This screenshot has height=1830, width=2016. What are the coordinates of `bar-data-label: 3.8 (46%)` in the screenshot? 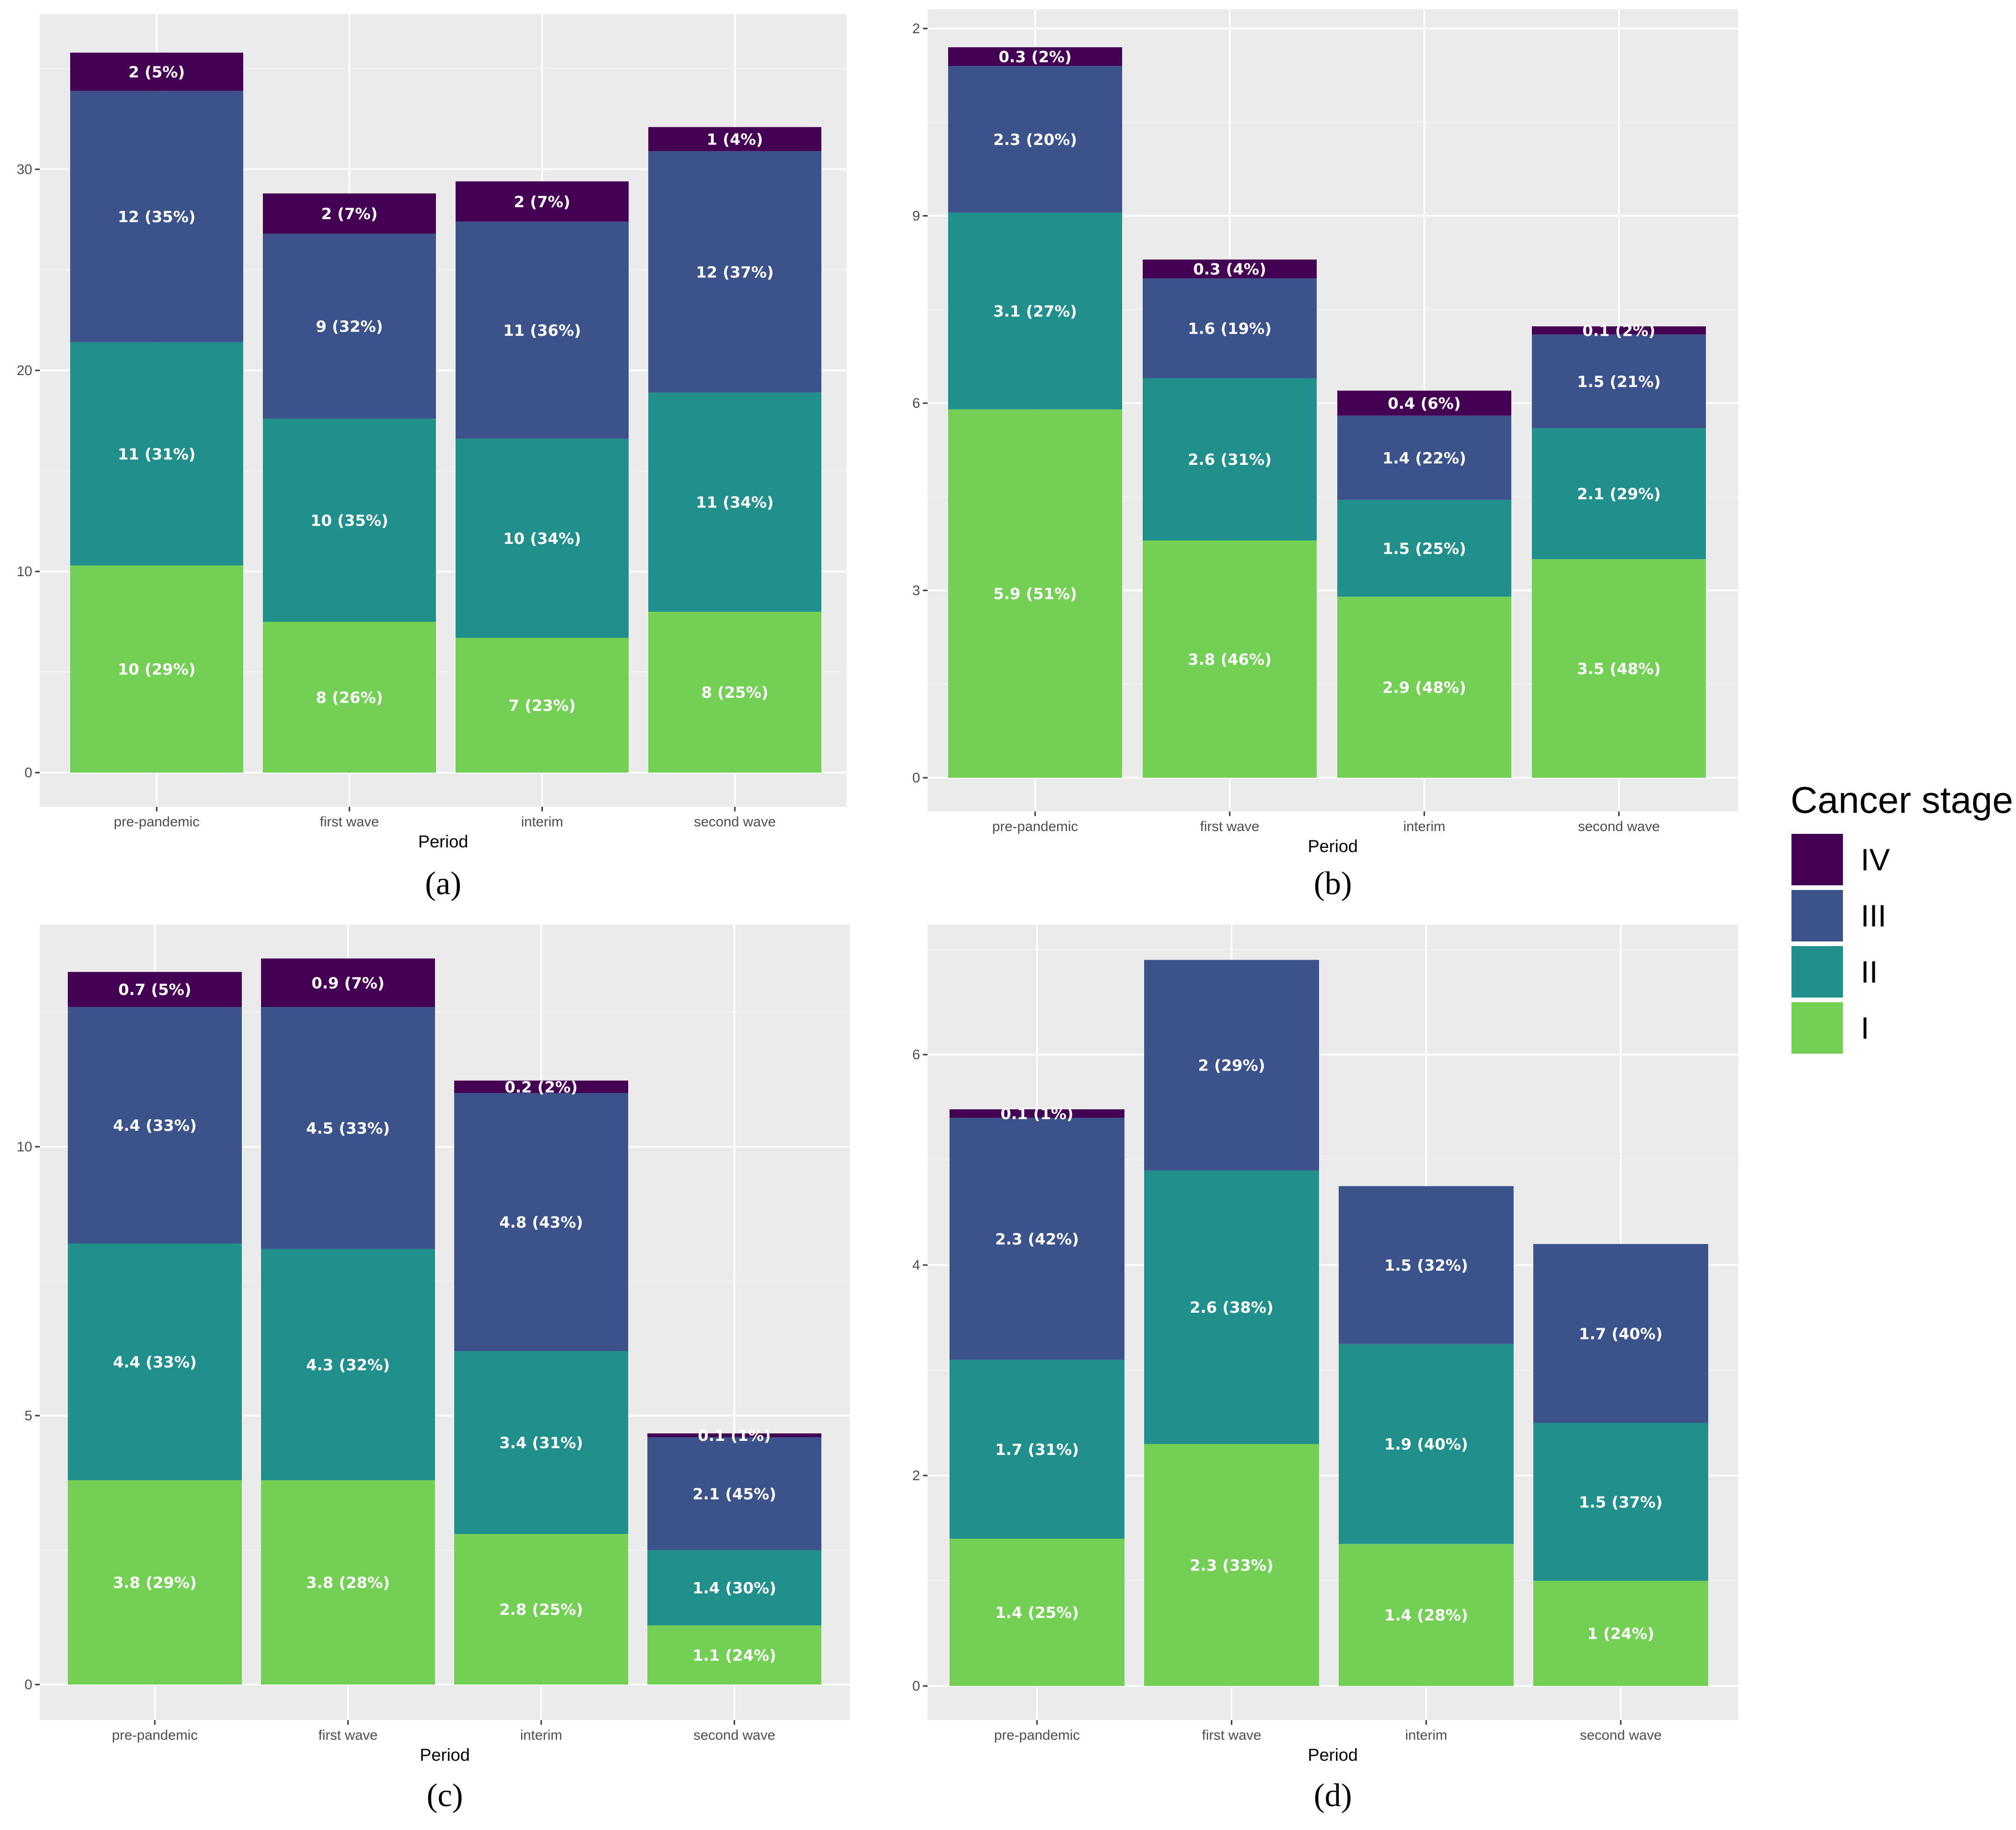 It's located at (1230, 659).